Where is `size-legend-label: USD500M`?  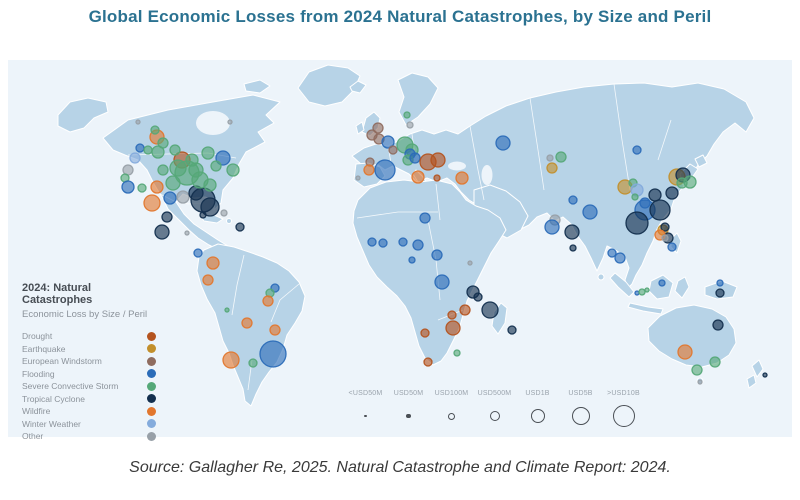 size-legend-label: USD500M is located at coordinates (494, 393).